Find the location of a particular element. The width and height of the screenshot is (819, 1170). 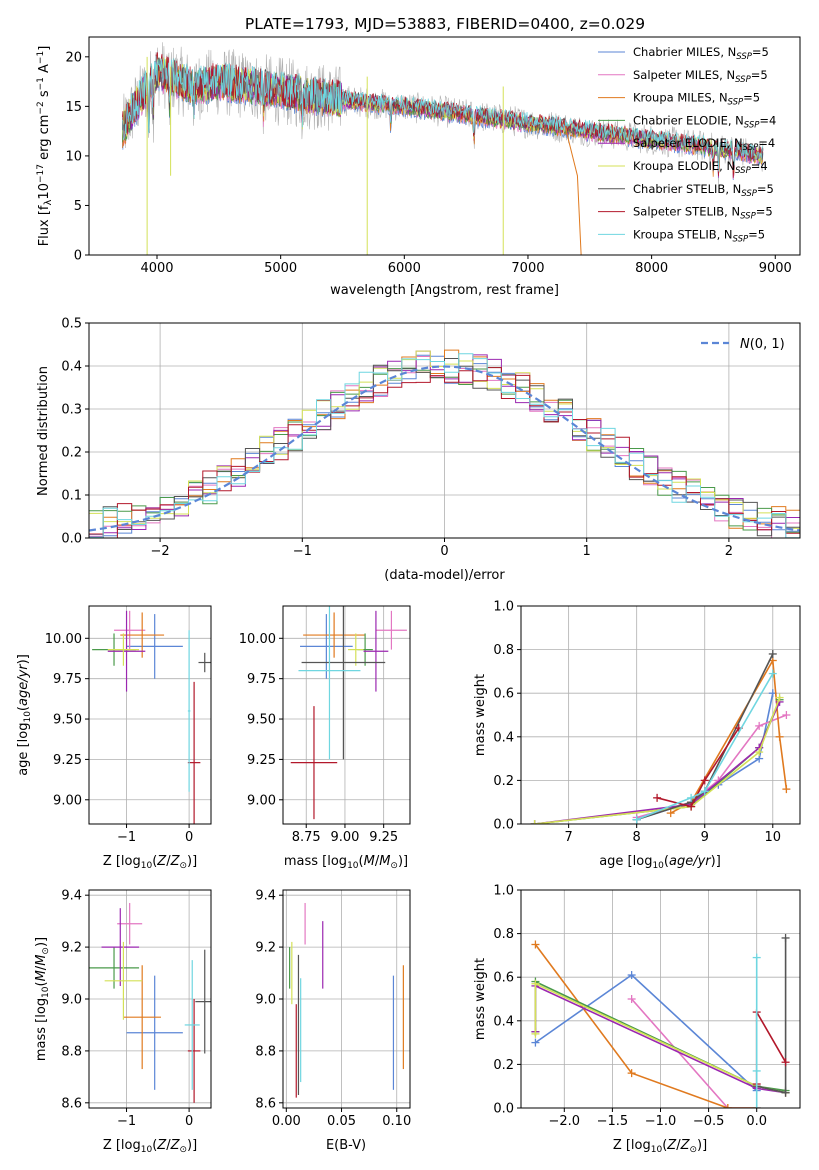

label-part: −17 is located at coordinates (41, 173).